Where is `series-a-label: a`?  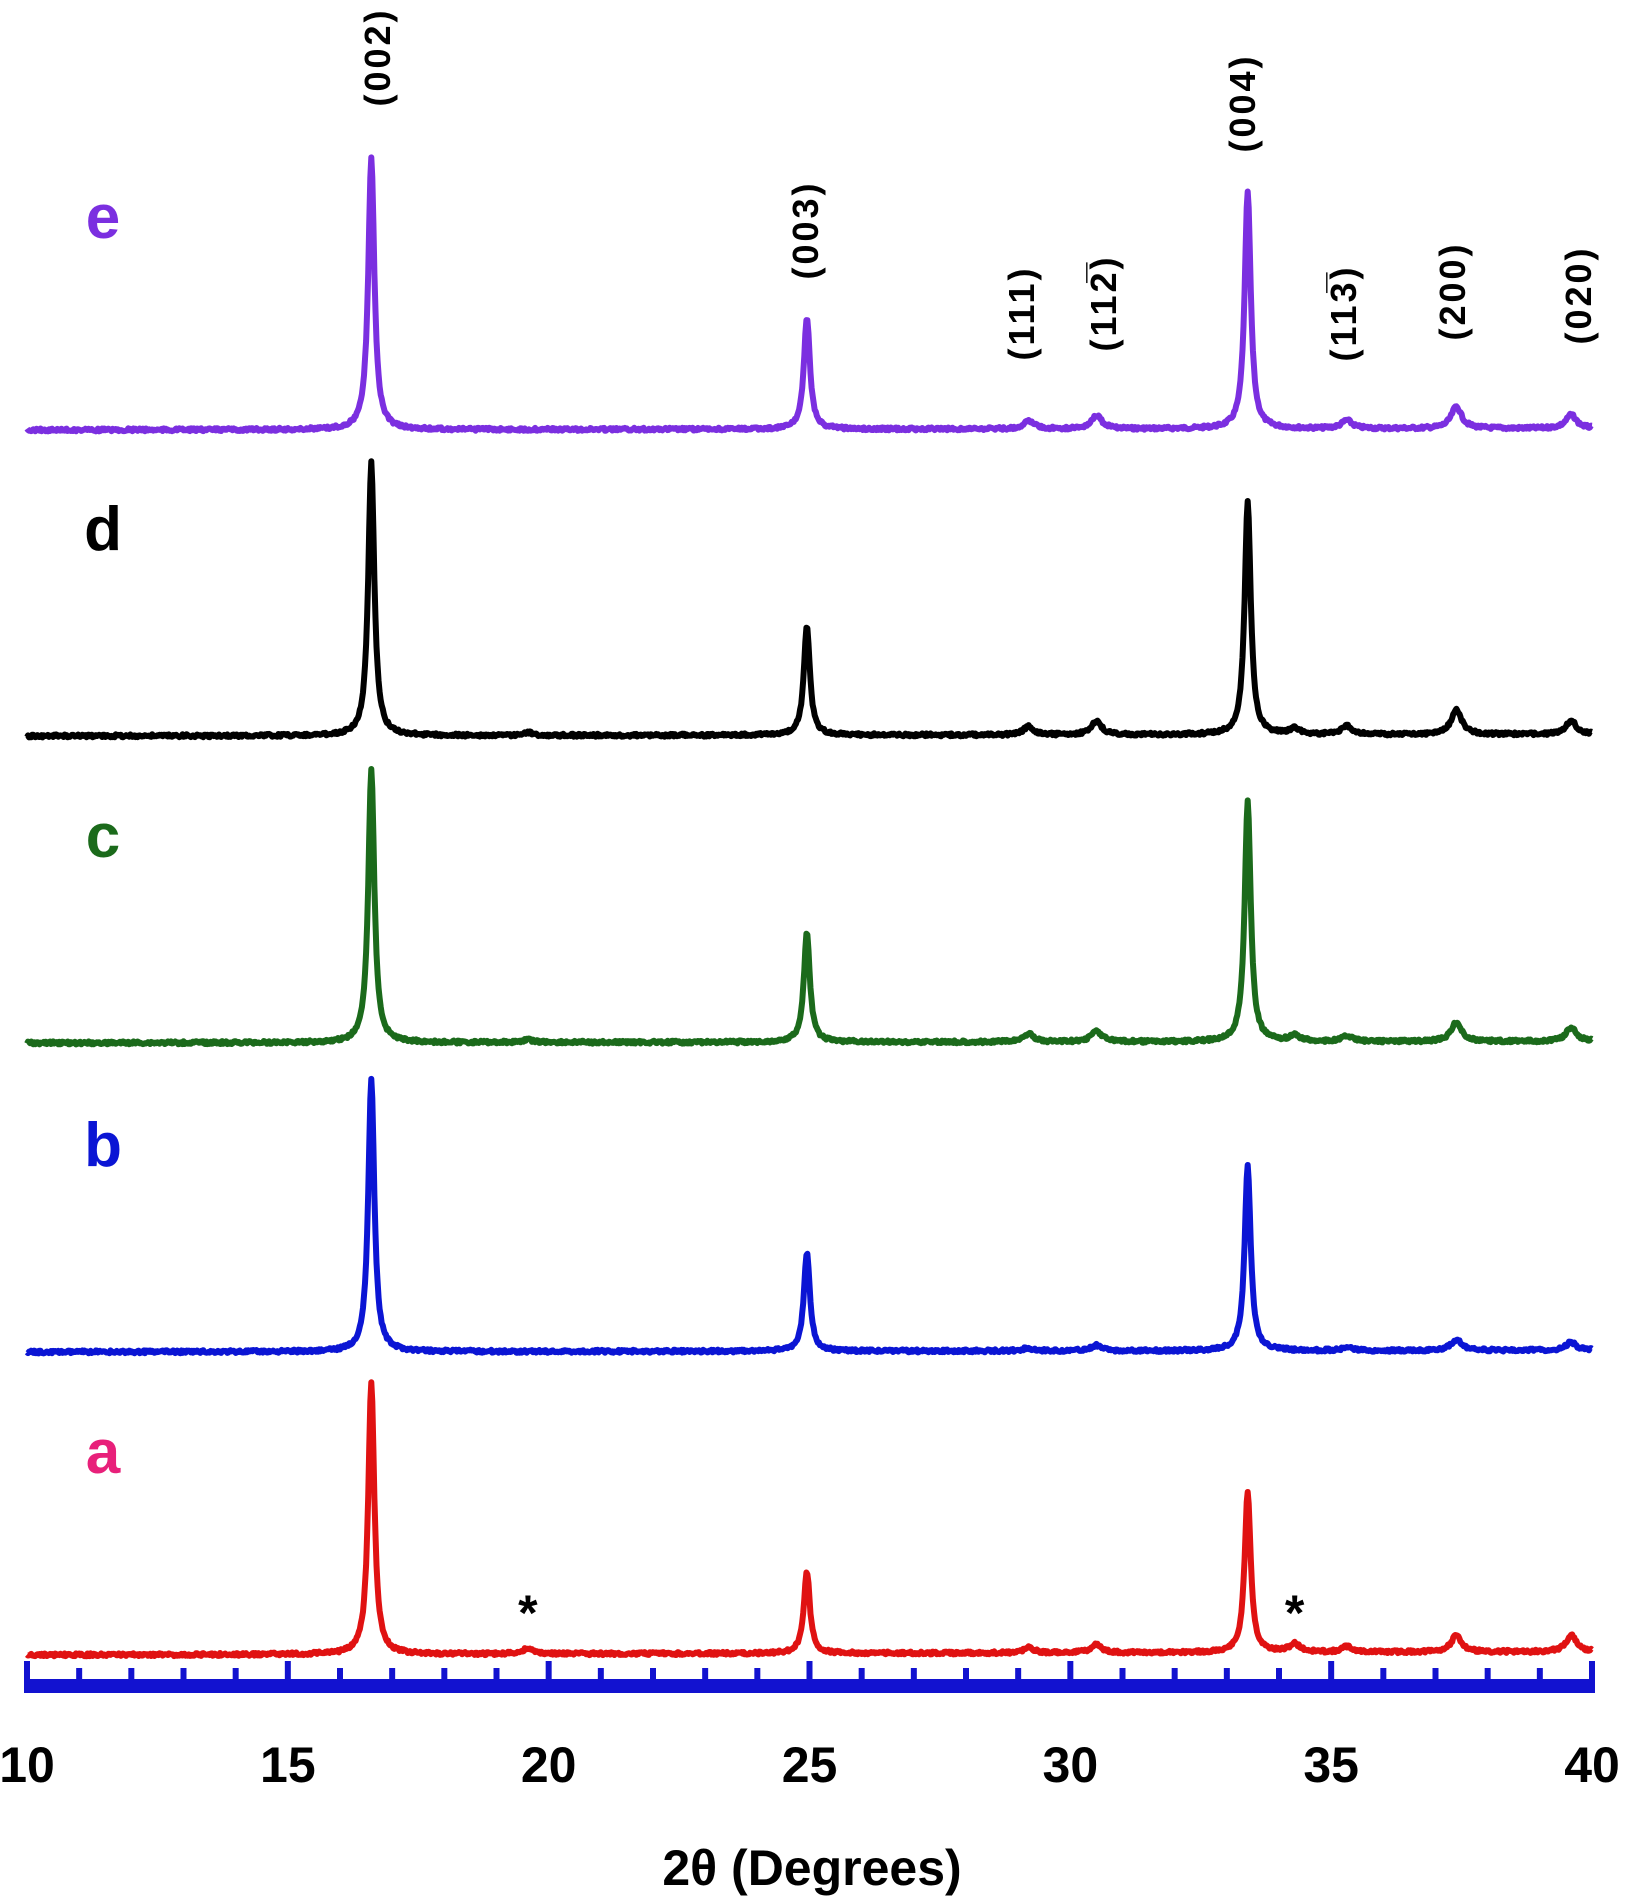
series-a-label: a is located at coordinates (103, 1452).